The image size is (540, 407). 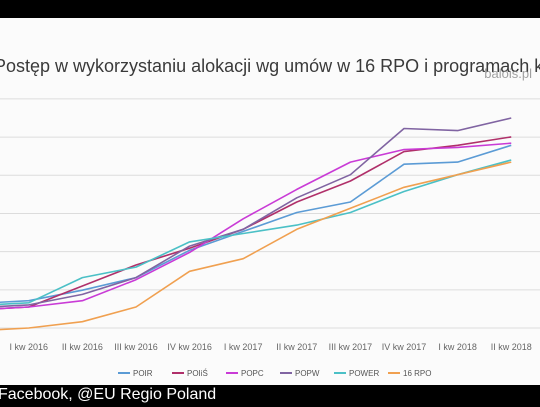 What do you see at coordinates (136, 347) in the screenshot?
I see `x-tick-label: III kw 2016` at bounding box center [136, 347].